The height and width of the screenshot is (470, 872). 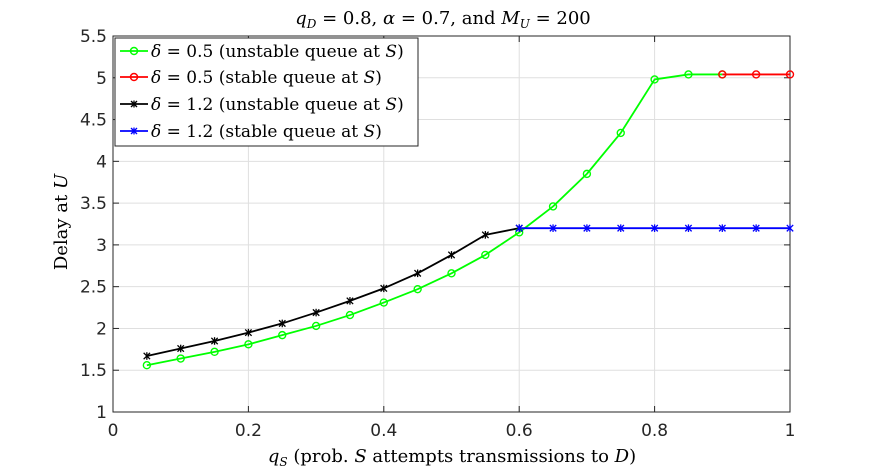 I want to click on y-tick-label: 1, so click(x=101, y=413).